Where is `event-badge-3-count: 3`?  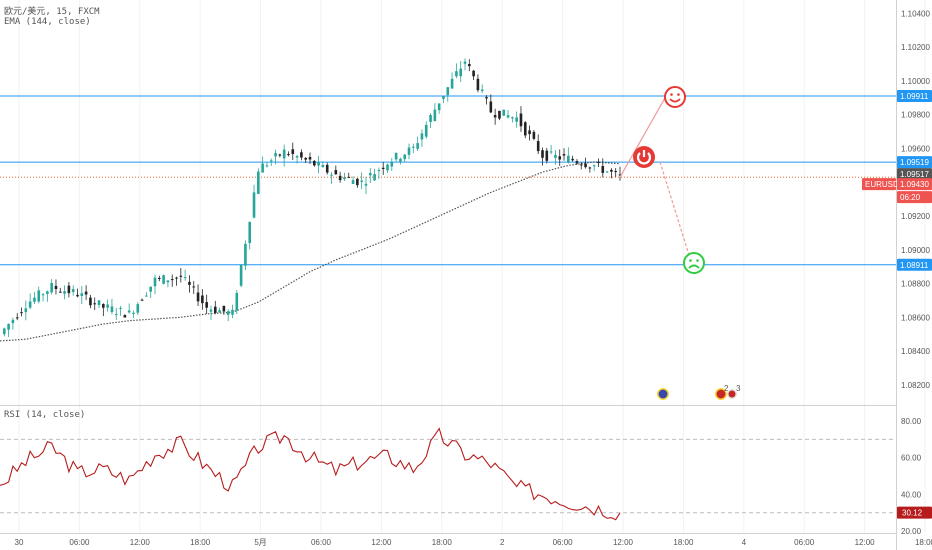 event-badge-3-count: 3 is located at coordinates (738, 388).